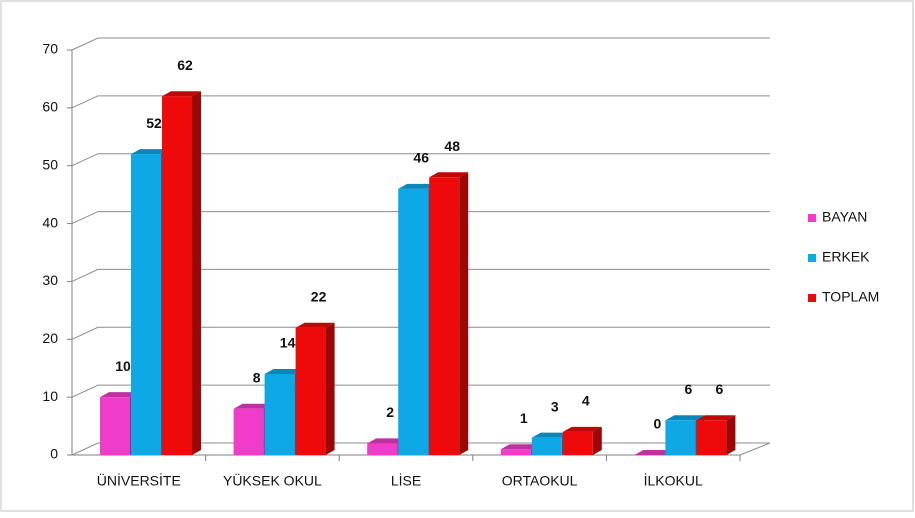 The height and width of the screenshot is (518, 915). I want to click on y-tick-label: 0, so click(54, 454).